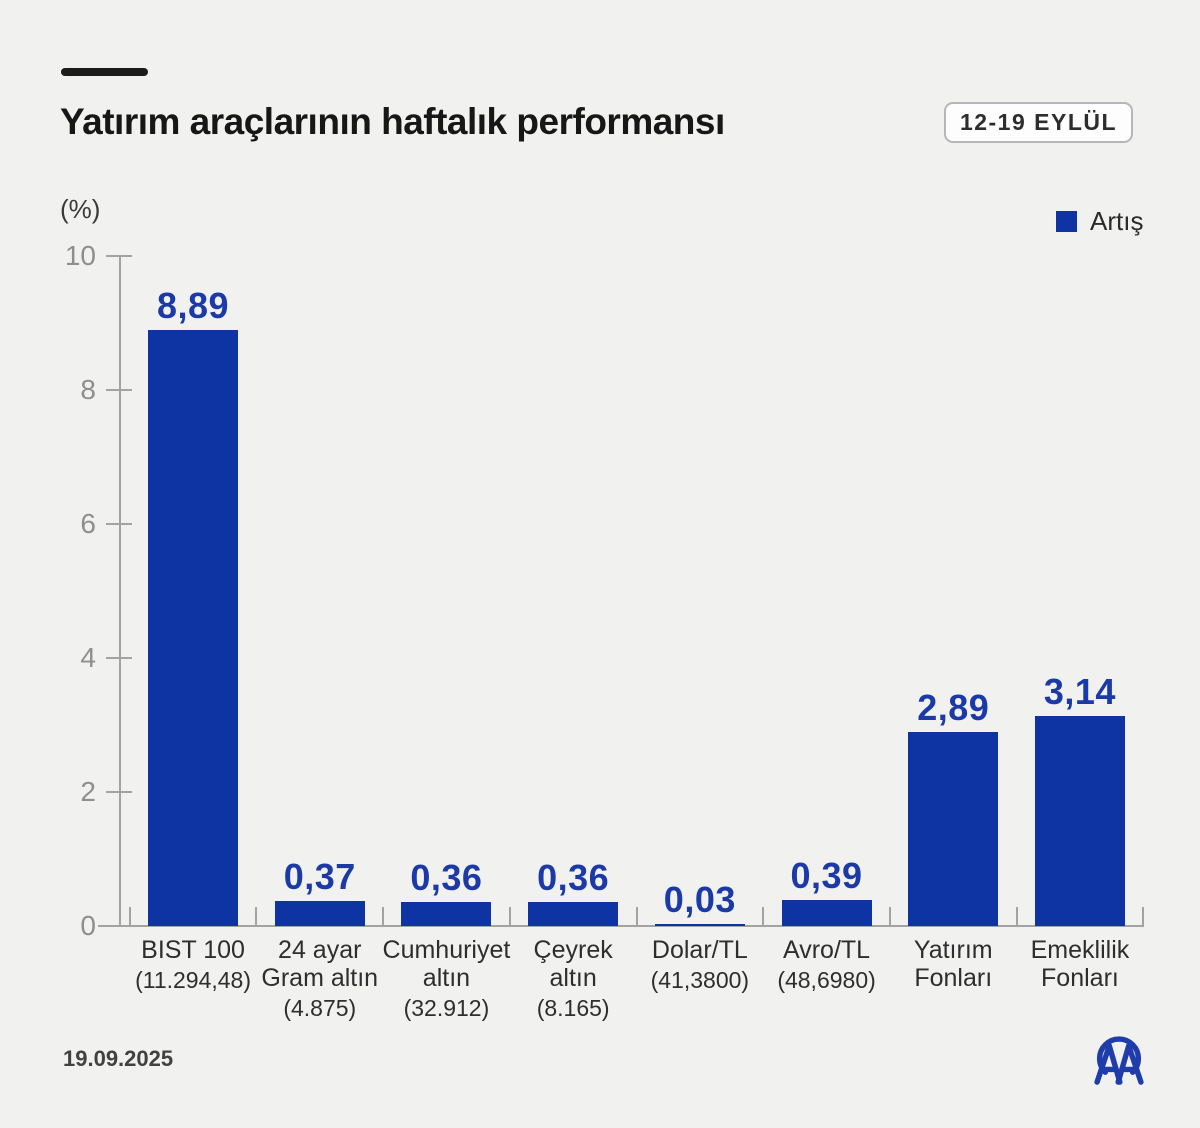 The height and width of the screenshot is (1128, 1200). Describe the element at coordinates (699, 950) in the screenshot. I see `category-name-line: Dolar/TL` at that location.